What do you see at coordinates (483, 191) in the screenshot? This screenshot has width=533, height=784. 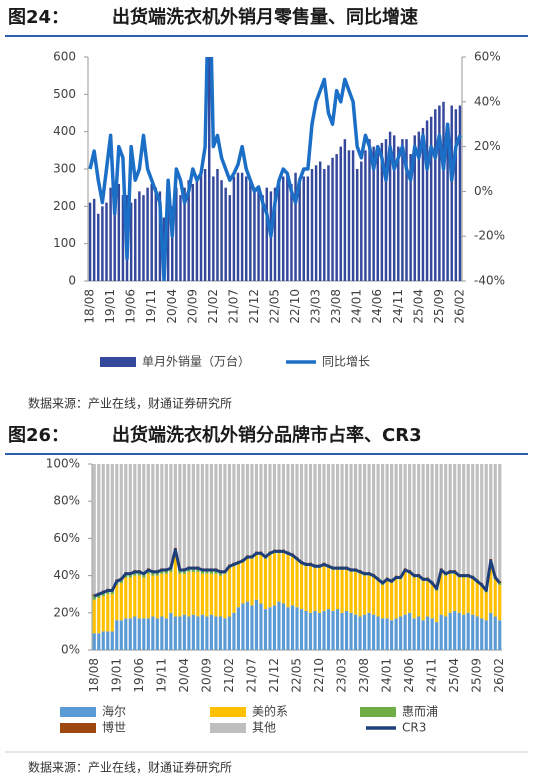 I see `y2-tick-label: 0%` at bounding box center [483, 191].